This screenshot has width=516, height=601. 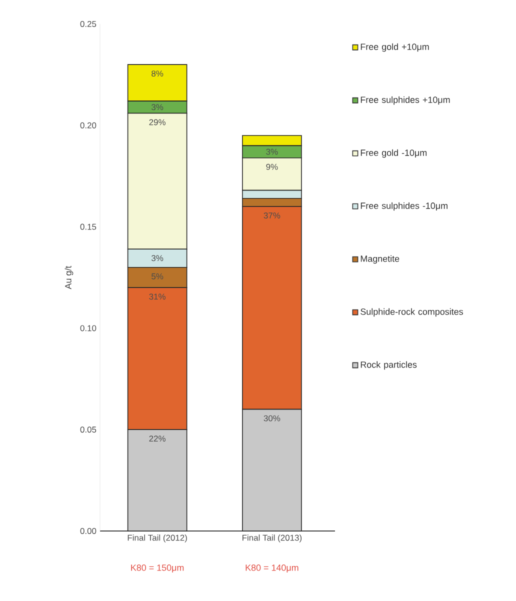 I want to click on legend-label: Free gold +10μm, so click(x=394, y=47).